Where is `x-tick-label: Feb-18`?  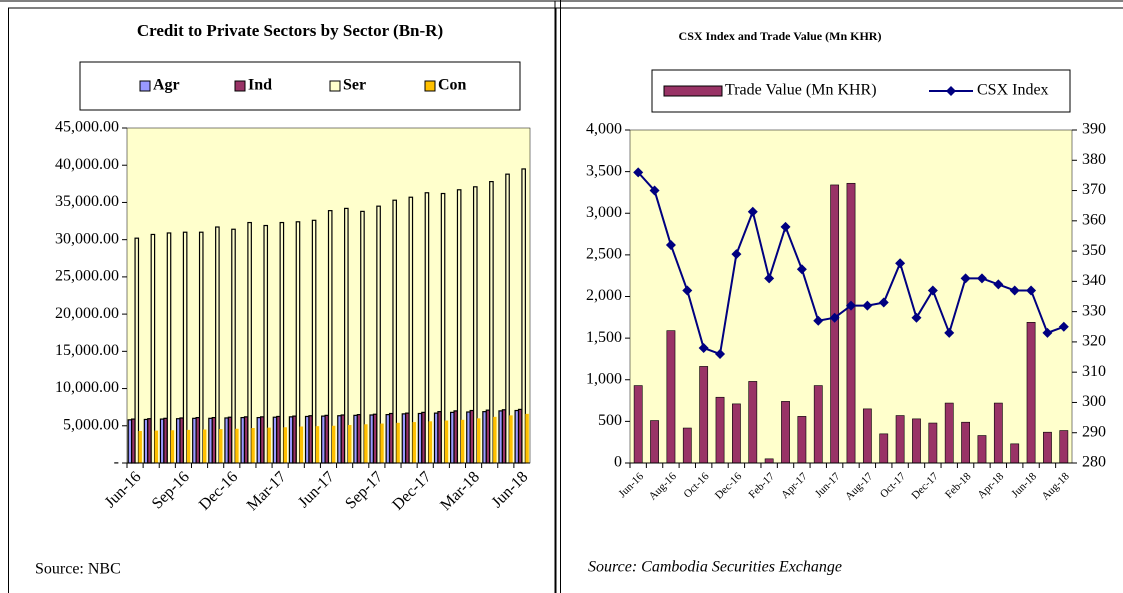 x-tick-label: Feb-18 is located at coordinates (958, 485).